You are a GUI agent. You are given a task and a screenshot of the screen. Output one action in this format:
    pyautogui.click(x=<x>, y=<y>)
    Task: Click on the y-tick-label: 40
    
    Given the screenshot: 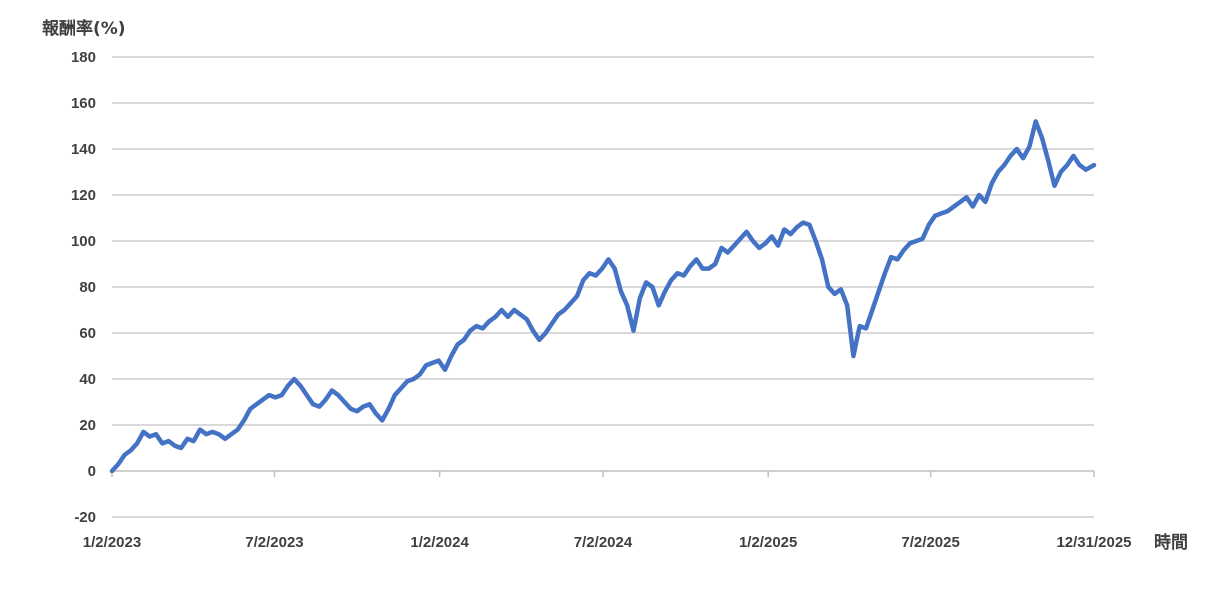 What is the action you would take?
    pyautogui.click(x=87, y=379)
    